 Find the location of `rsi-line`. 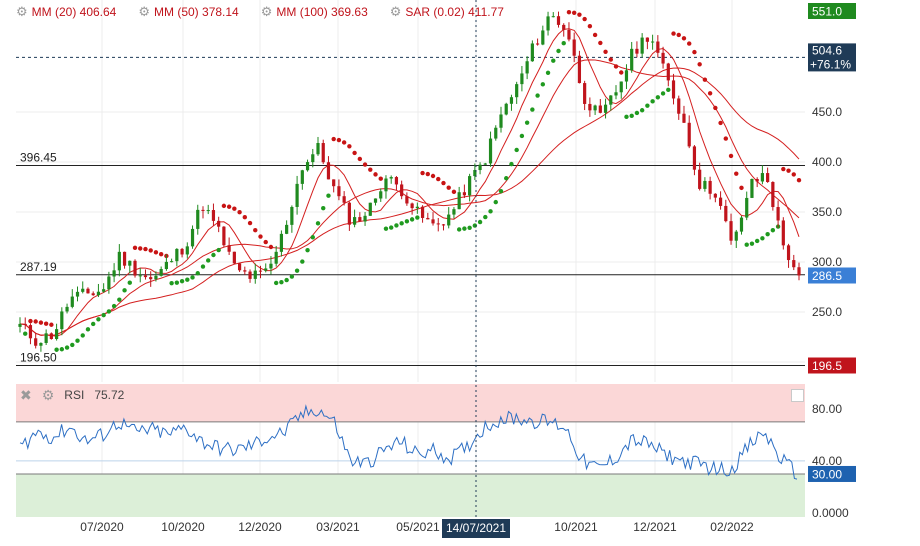

rsi-line is located at coordinates (408, 442).